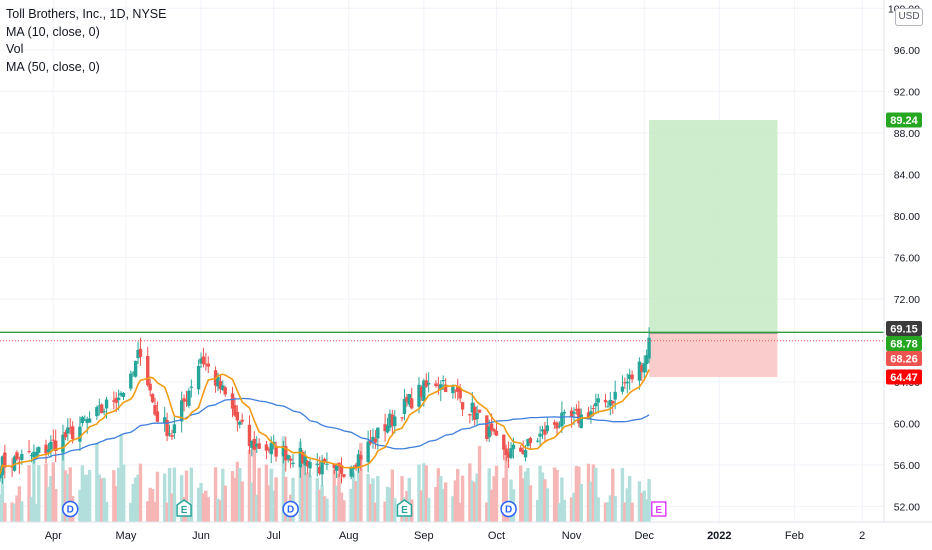  I want to click on position-zones, so click(713, 248).